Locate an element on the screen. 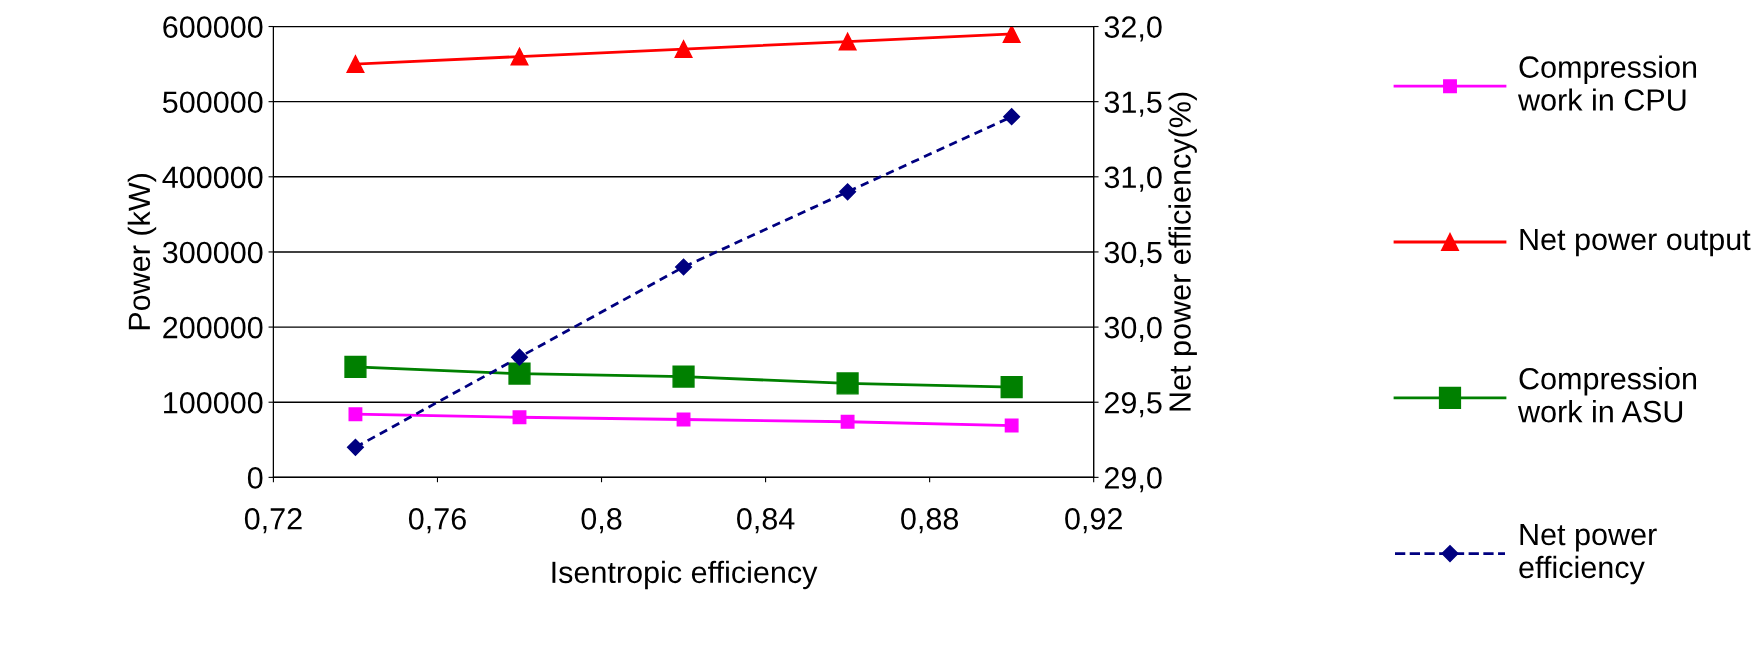 This screenshot has height=663, width=1764. legend-label: Net power efficiency is located at coordinates (1588, 554).